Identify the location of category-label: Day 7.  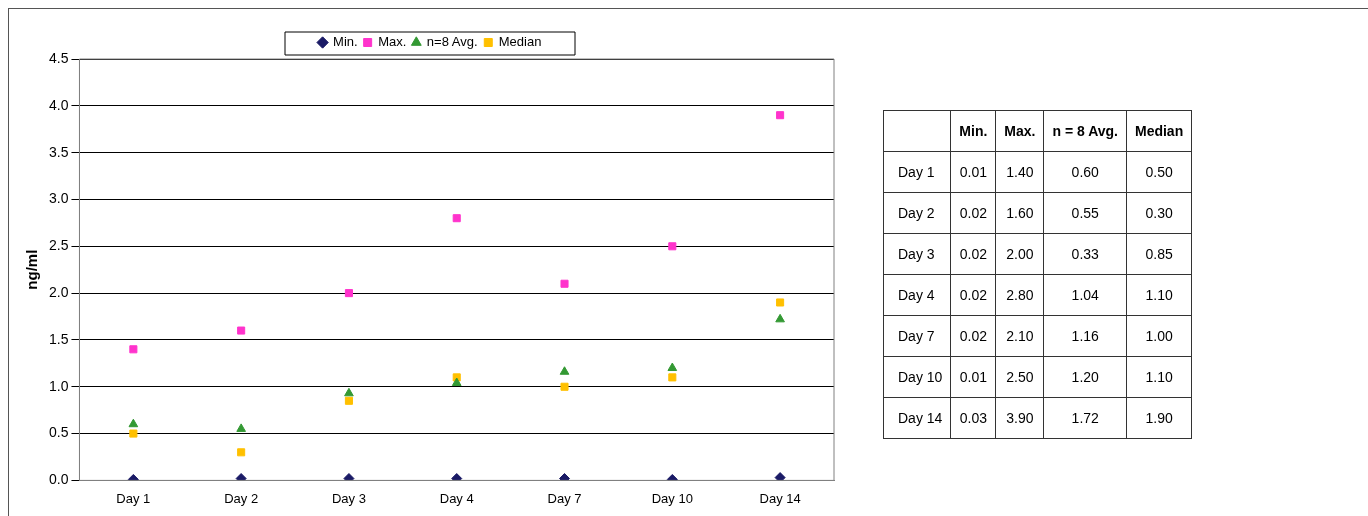
(916, 336).